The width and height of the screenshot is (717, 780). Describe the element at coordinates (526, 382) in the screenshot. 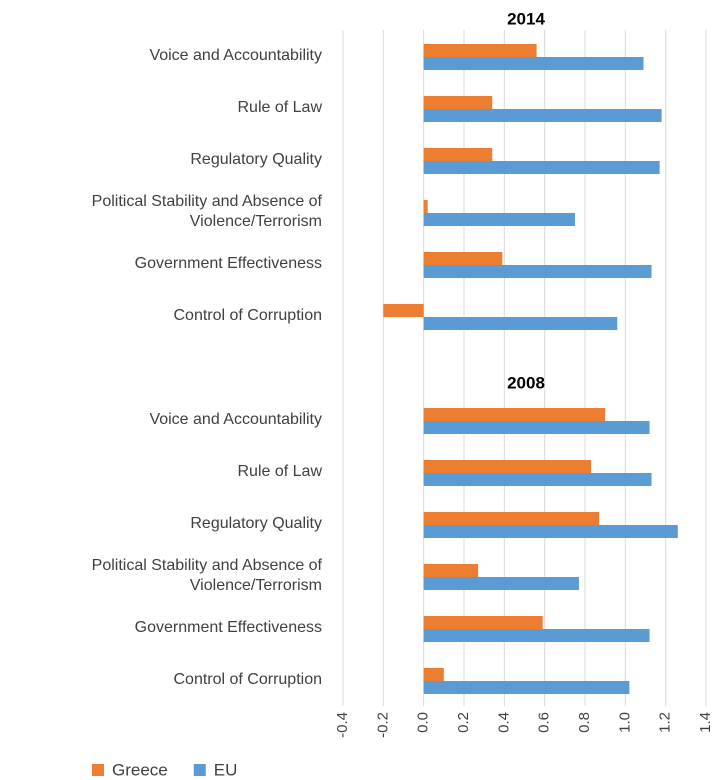

I see `panel-title: 2008` at that location.